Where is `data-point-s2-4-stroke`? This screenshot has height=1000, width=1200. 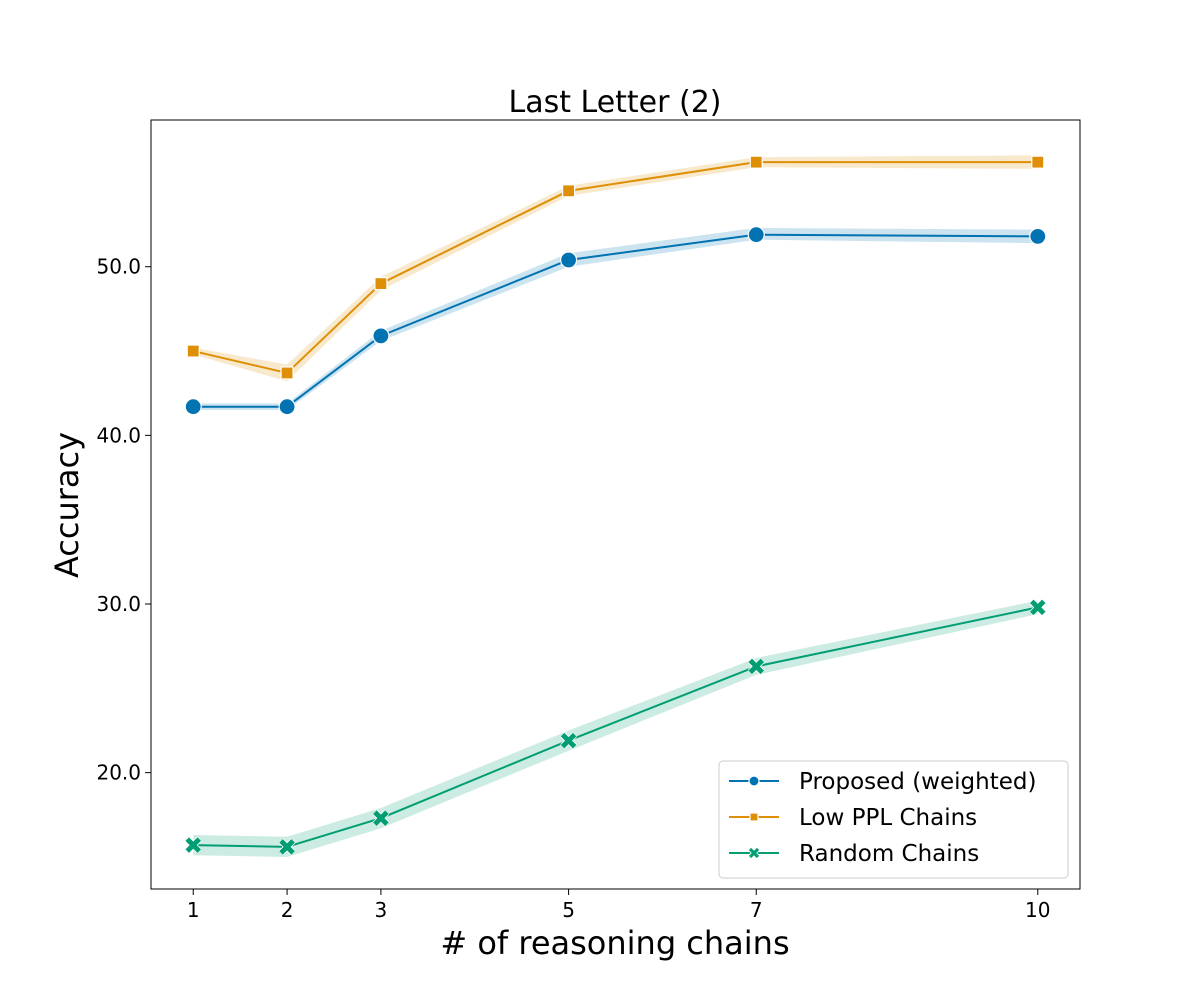
data-point-s2-4-stroke is located at coordinates (756, 666).